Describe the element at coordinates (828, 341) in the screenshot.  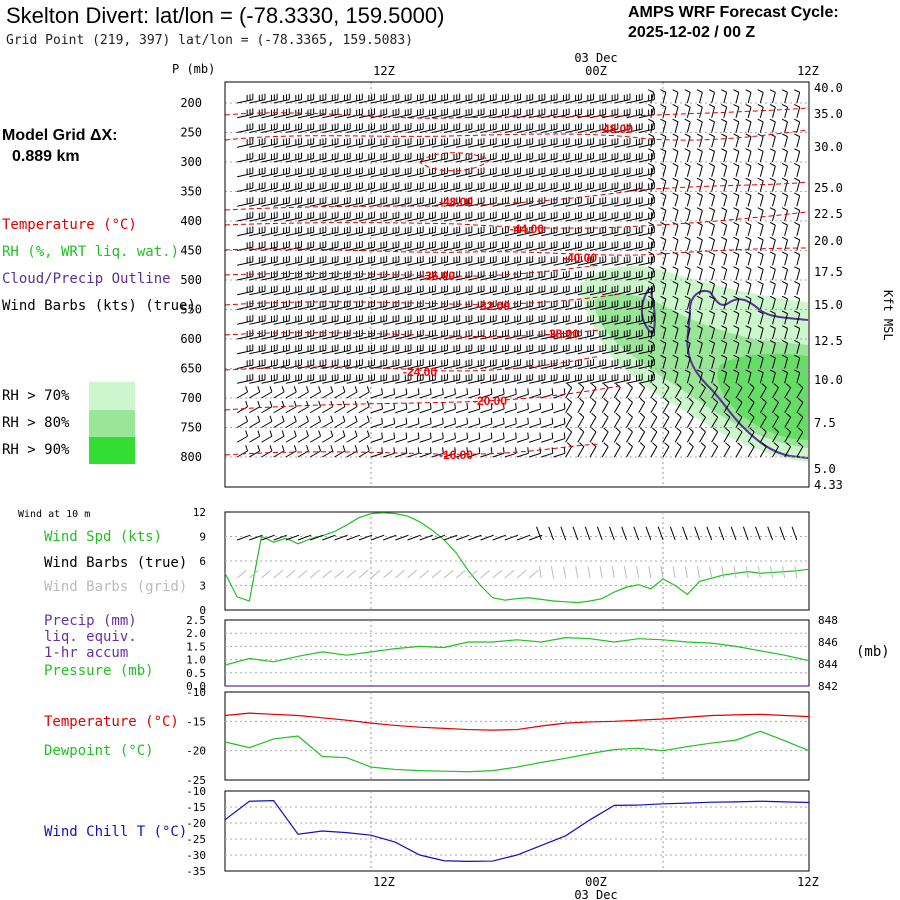
I see `height-tick-8: 12.5` at that location.